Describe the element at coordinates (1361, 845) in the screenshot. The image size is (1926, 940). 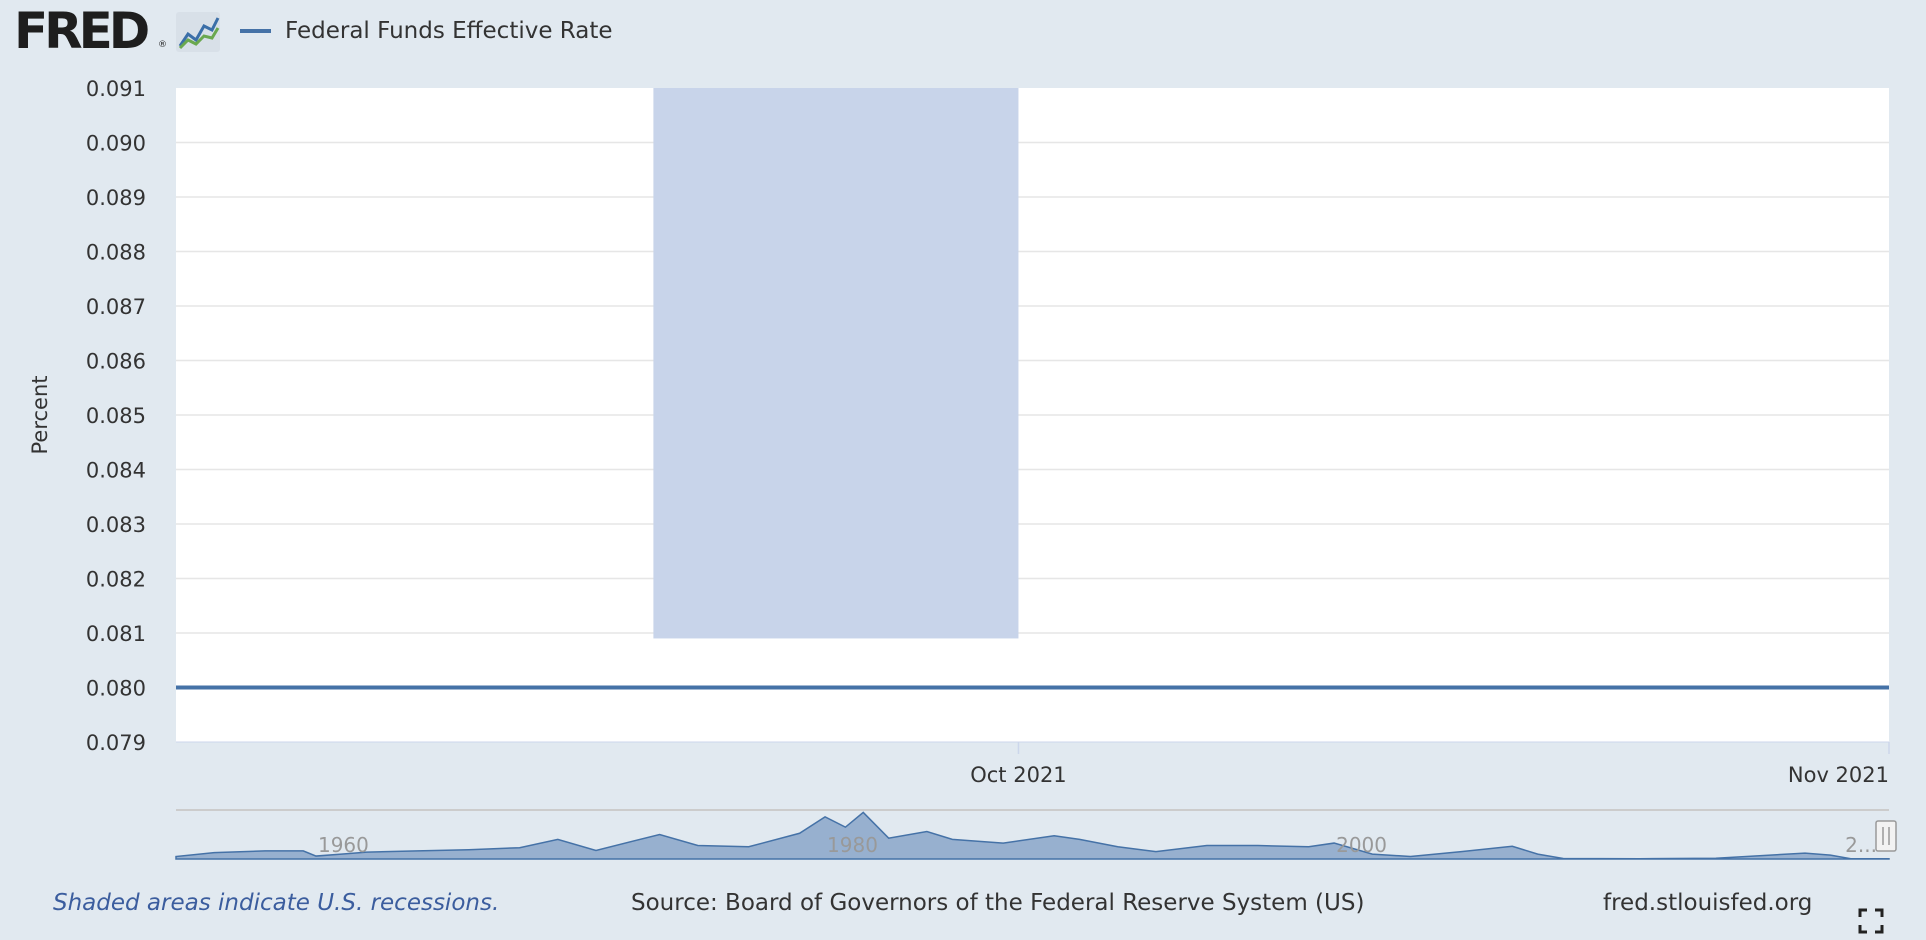
I see `navigator-label: 2000` at that location.